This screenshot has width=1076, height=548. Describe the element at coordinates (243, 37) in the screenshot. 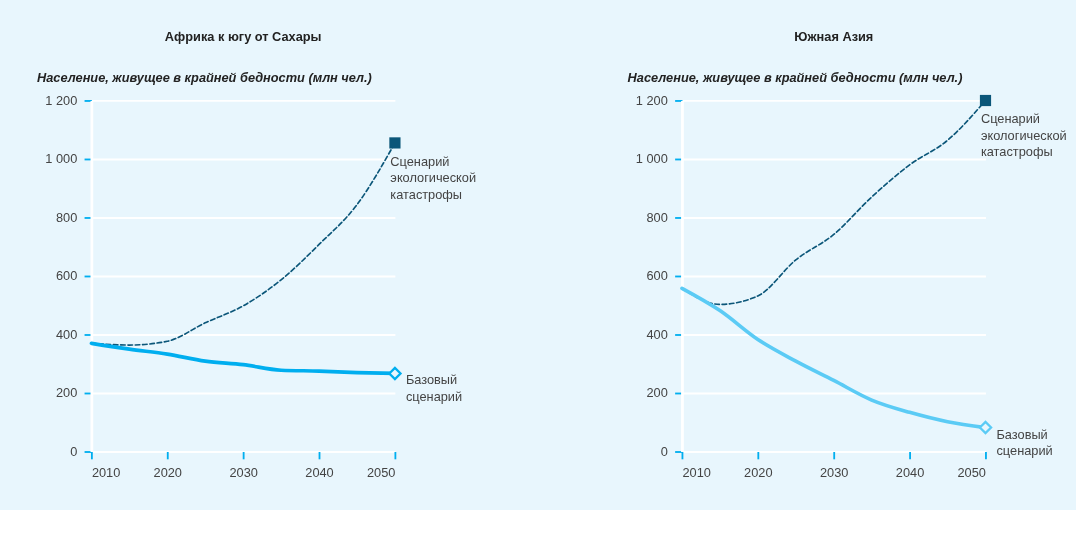

I see `chart-title: Африка к югу от Сахары` at that location.